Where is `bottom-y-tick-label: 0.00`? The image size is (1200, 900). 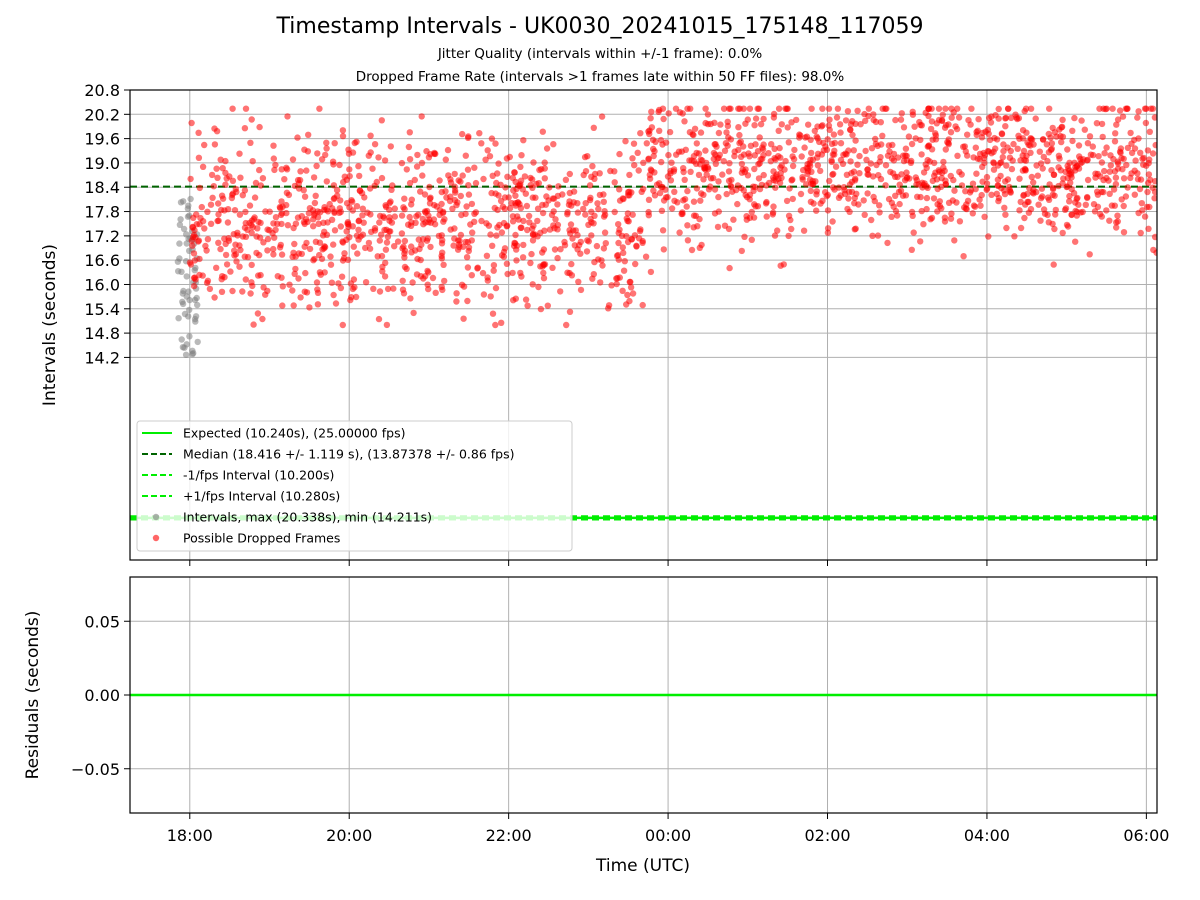 bottom-y-tick-label: 0.00 is located at coordinates (102, 695).